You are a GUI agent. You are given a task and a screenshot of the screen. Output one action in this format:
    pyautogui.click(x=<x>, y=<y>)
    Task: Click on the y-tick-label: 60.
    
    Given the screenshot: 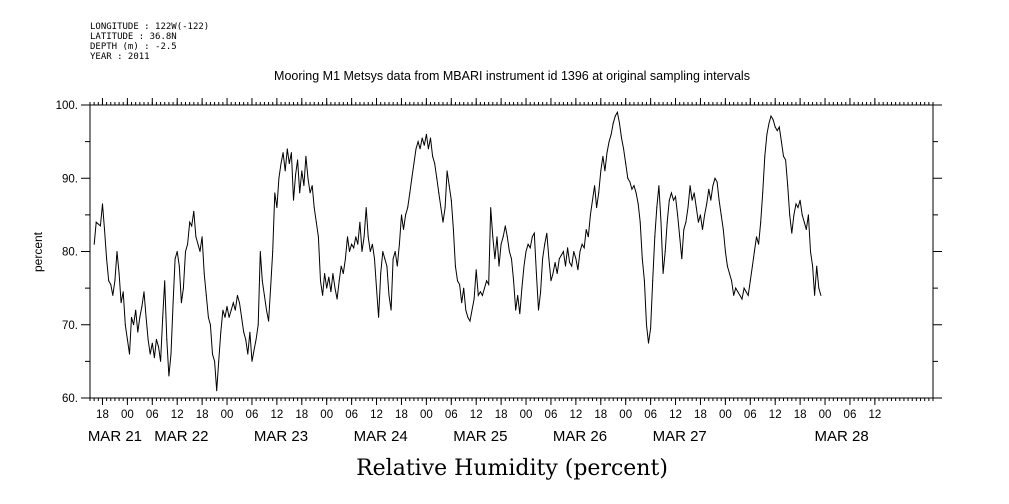 What is the action you would take?
    pyautogui.click(x=70, y=399)
    